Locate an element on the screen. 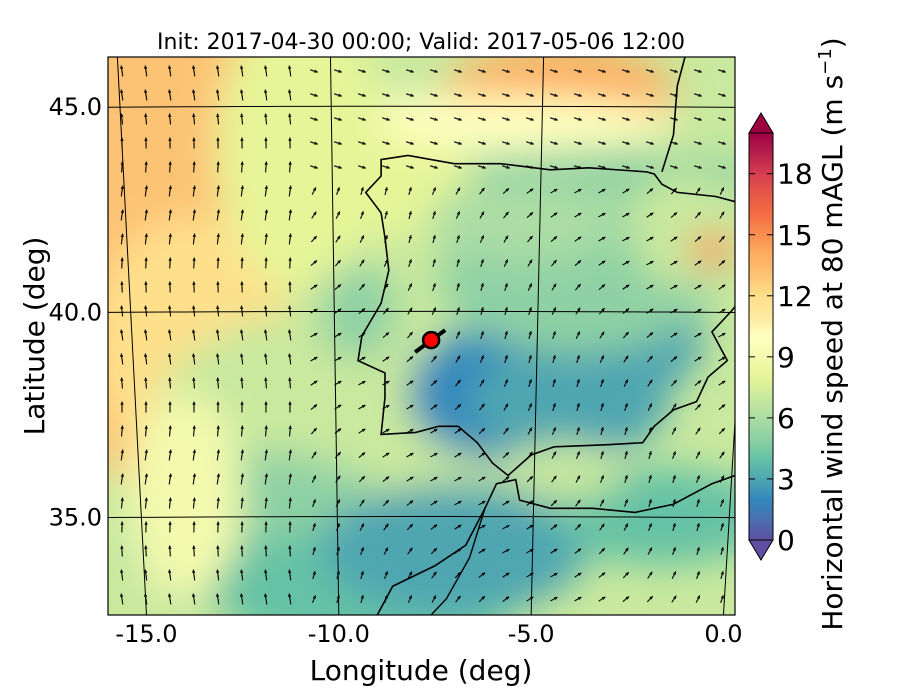  france-coastline is located at coordinates (673, 115).